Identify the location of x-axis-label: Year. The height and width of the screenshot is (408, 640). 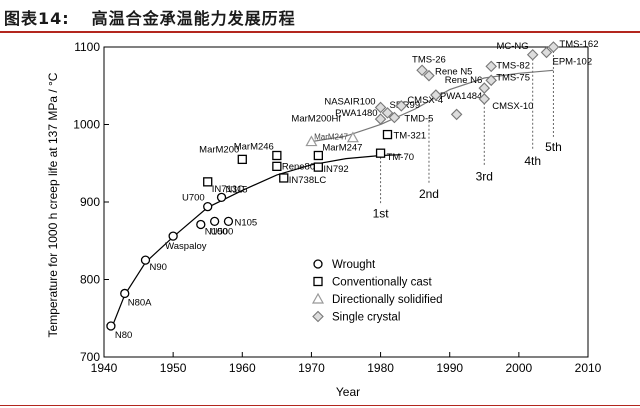
(348, 392).